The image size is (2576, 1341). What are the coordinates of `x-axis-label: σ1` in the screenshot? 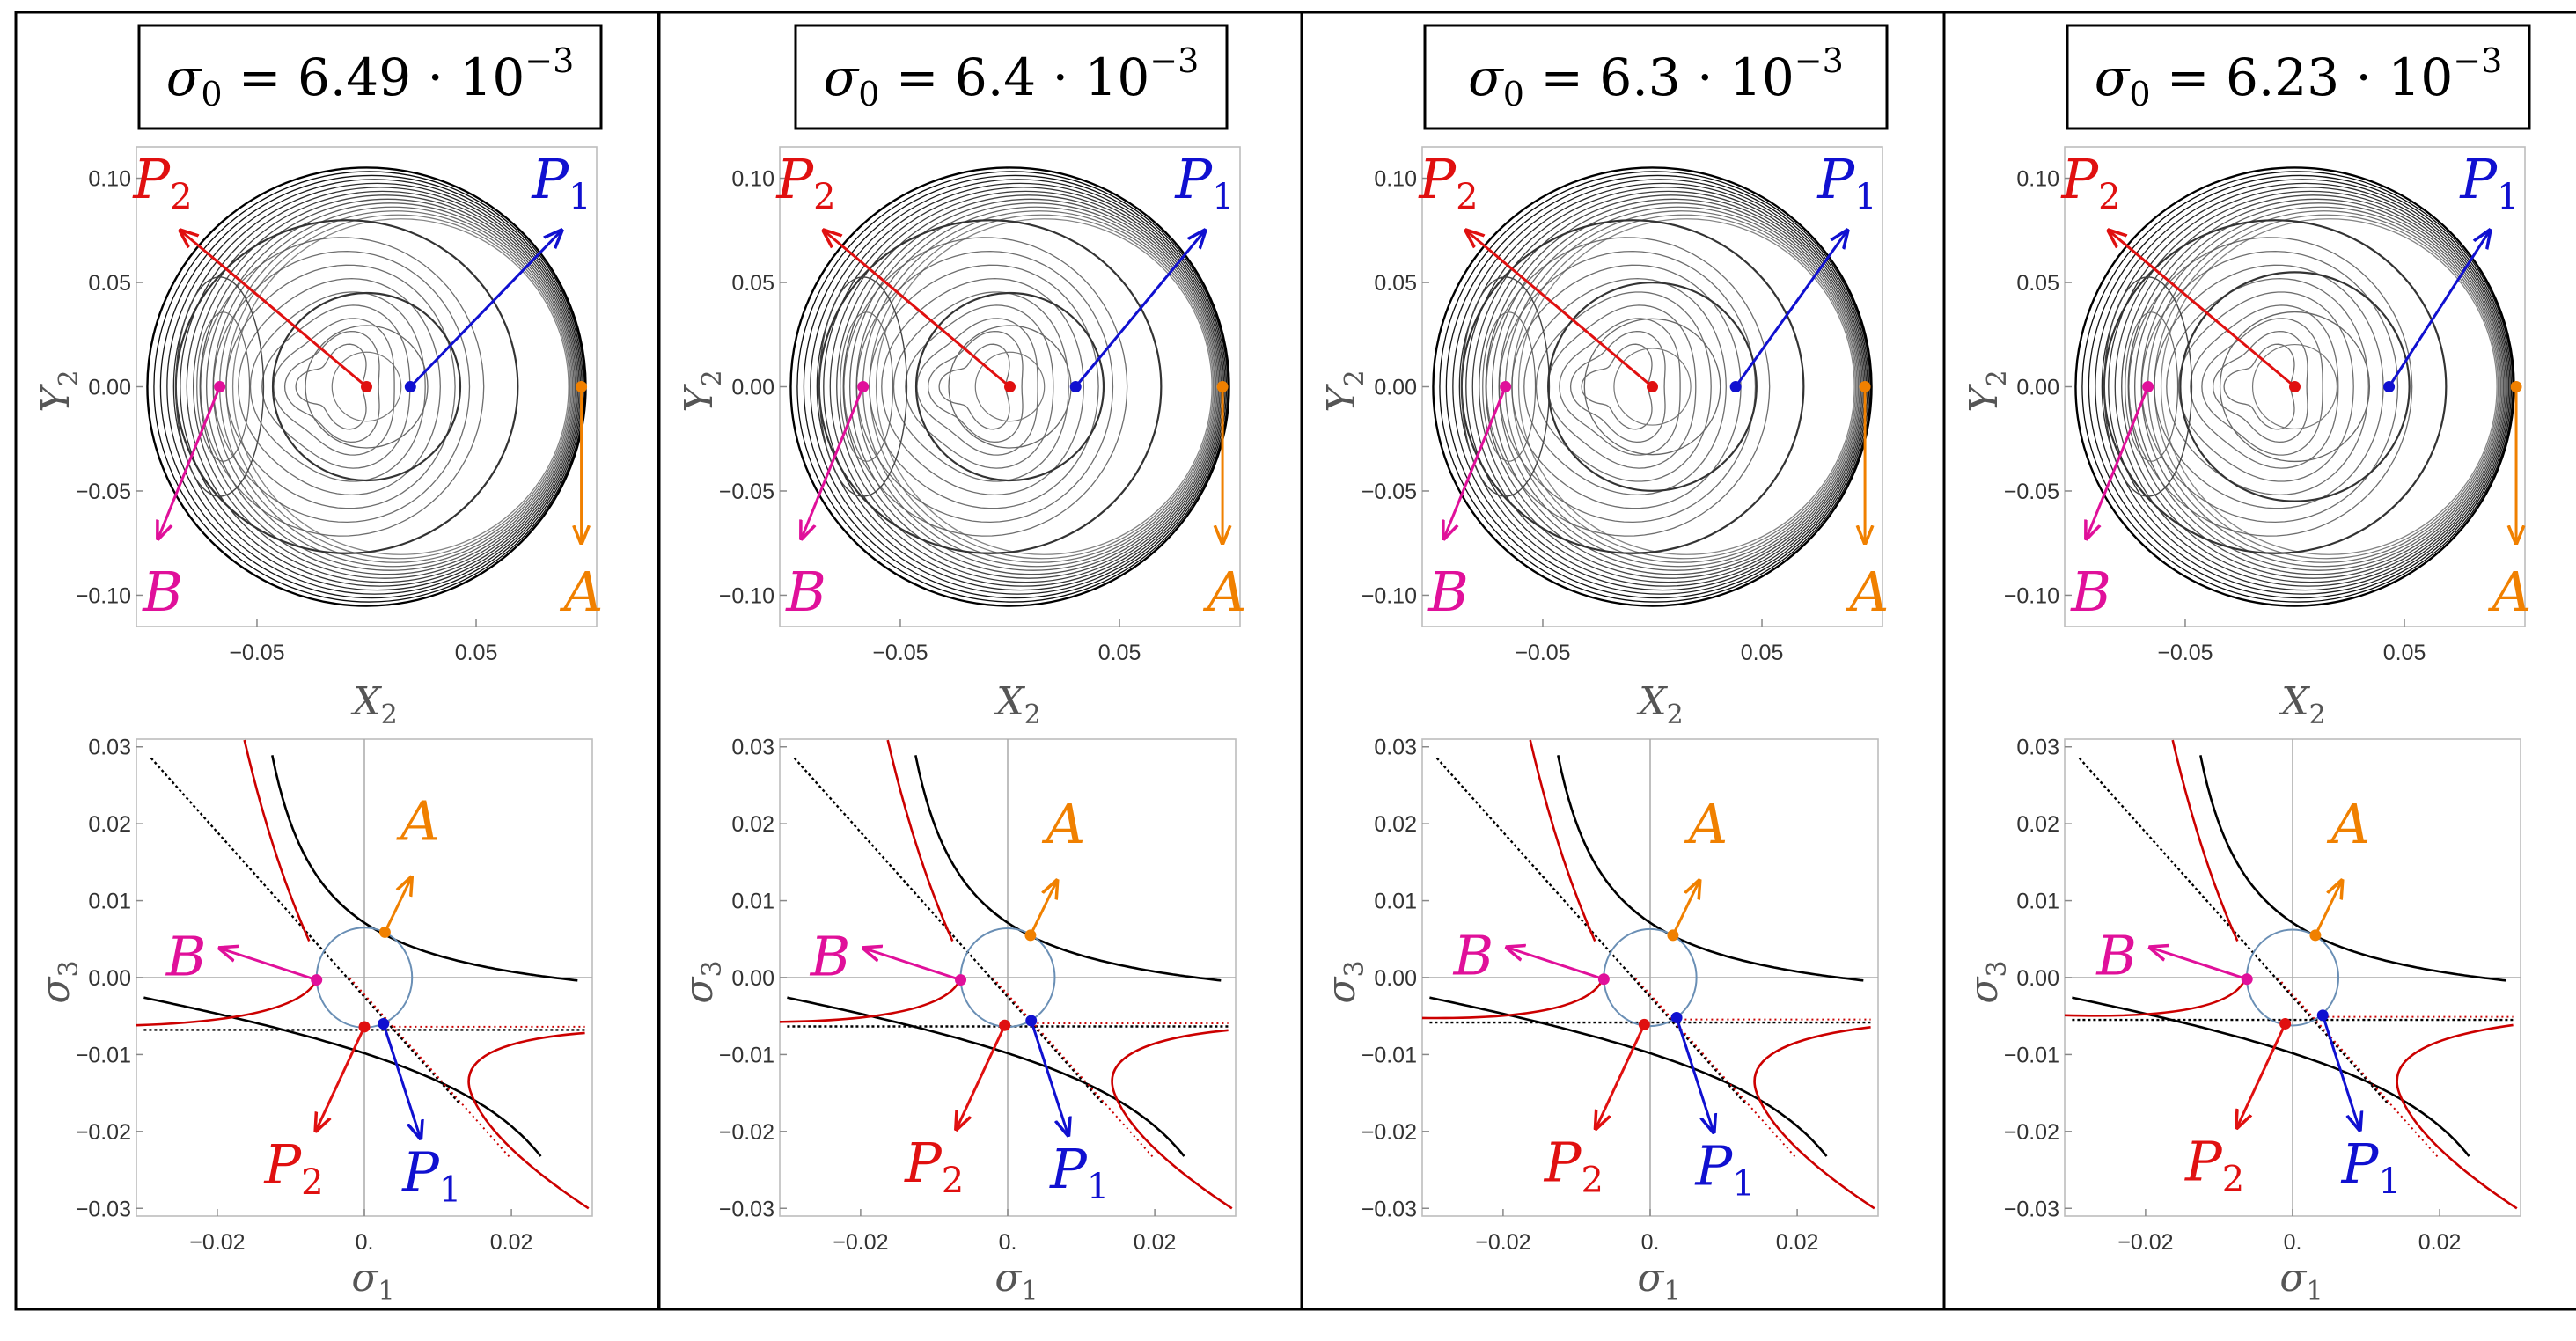 It's located at (1016, 1282).